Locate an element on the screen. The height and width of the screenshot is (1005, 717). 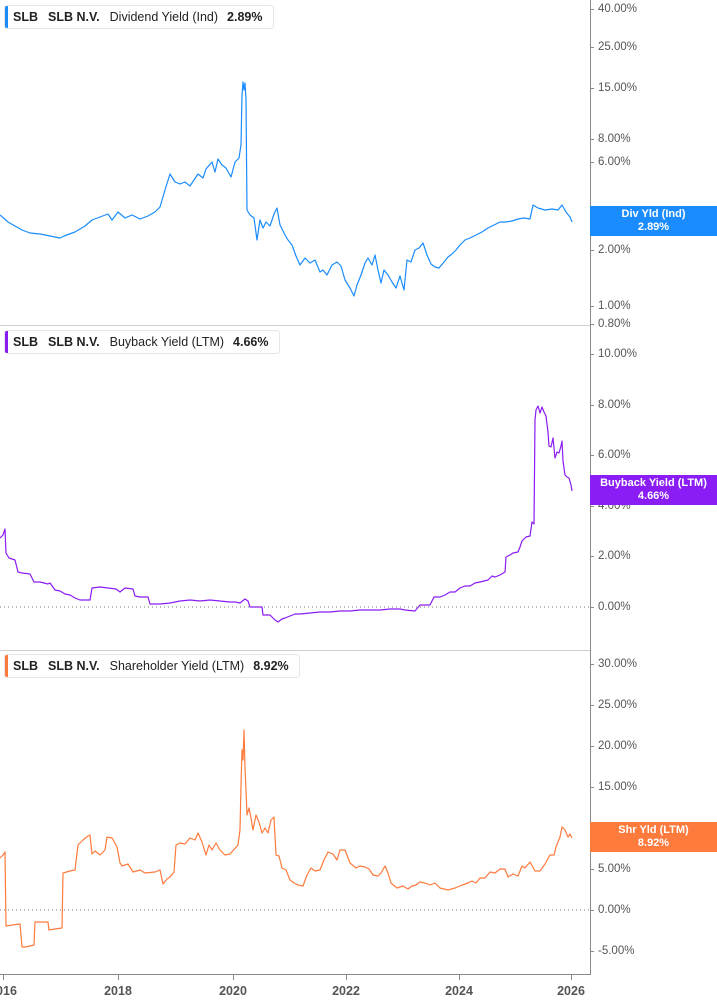
legend-metric: Buyback Yield (LTM) is located at coordinates (167, 342).